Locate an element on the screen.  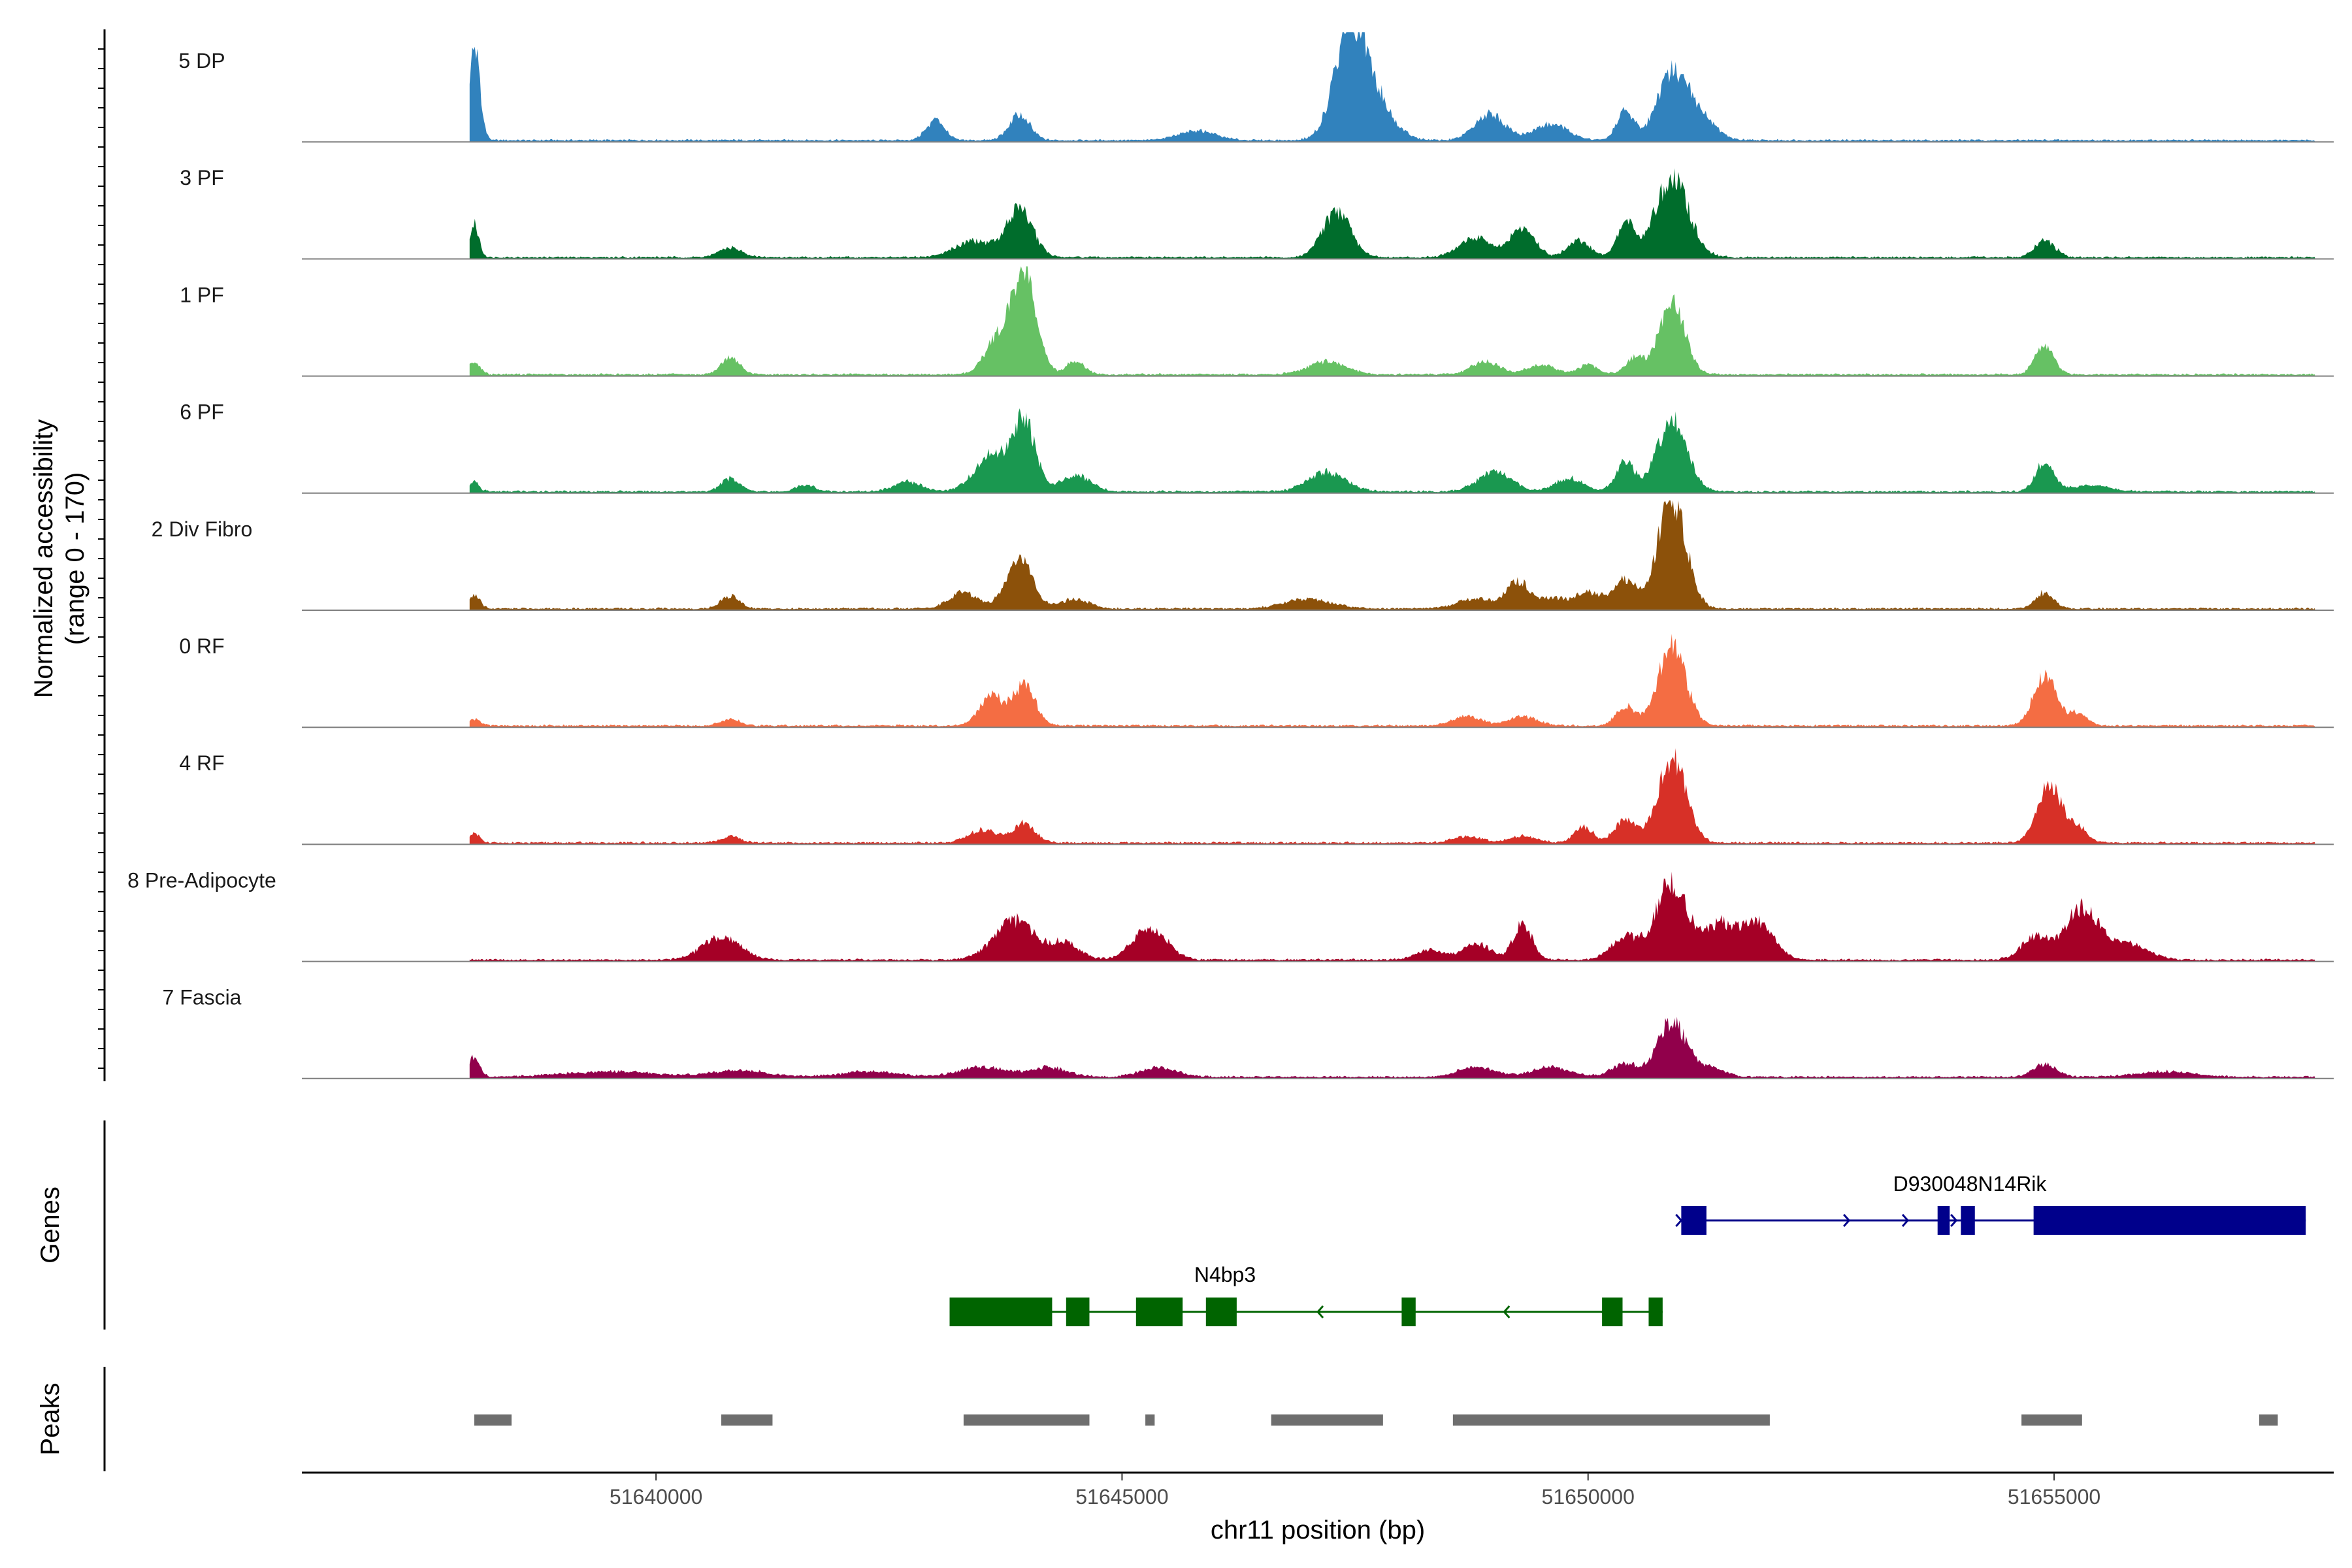
y-axis-line is located at coordinates (102, 555).